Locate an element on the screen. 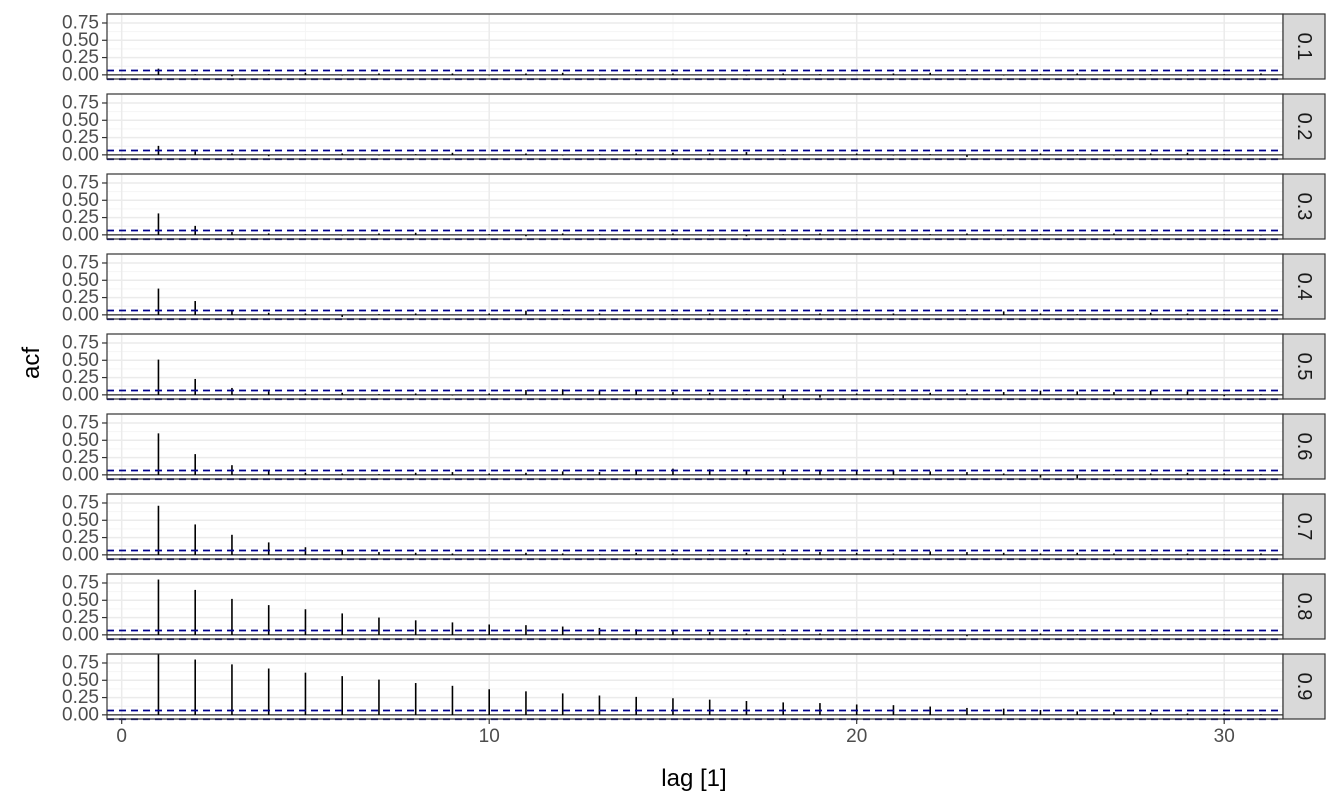 Image resolution: width=1344 pixels, height=806 pixels. x-axis: 0 10 20 30 is located at coordinates (675, 733).